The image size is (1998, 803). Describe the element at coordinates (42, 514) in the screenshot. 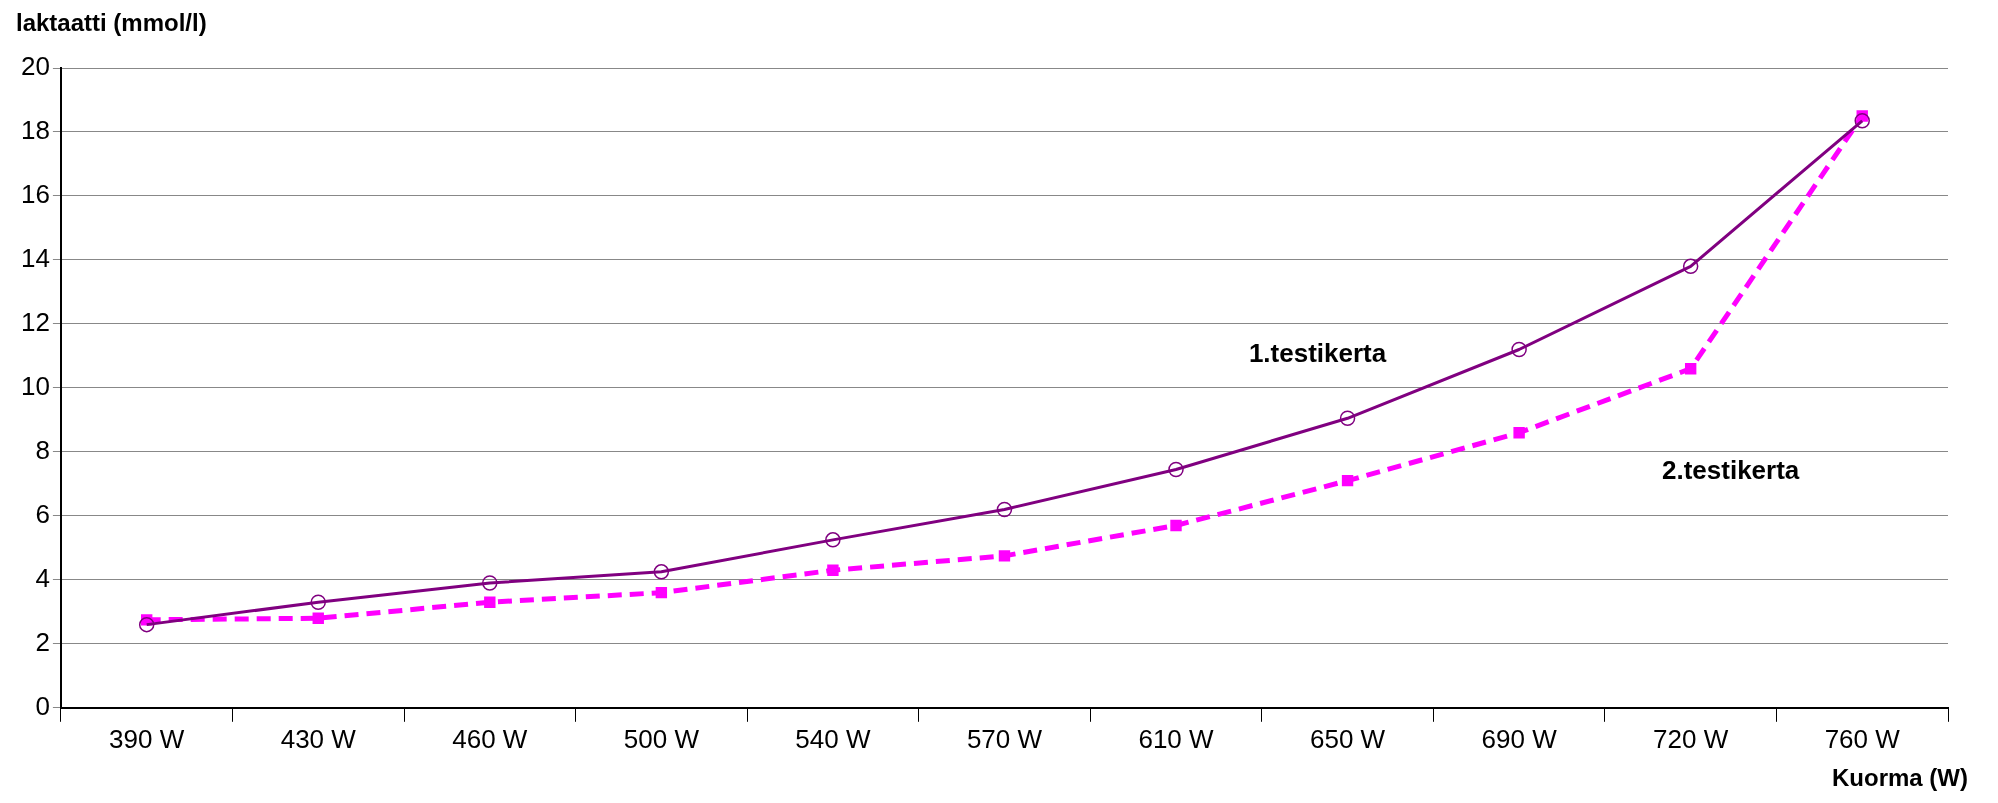

I see `y-tick-label: 6` at that location.